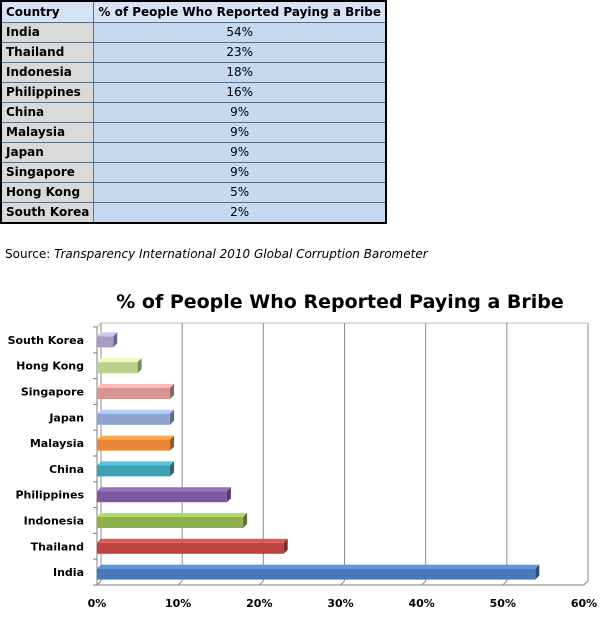  I want to click on percent-cell: 16%, so click(240, 92).